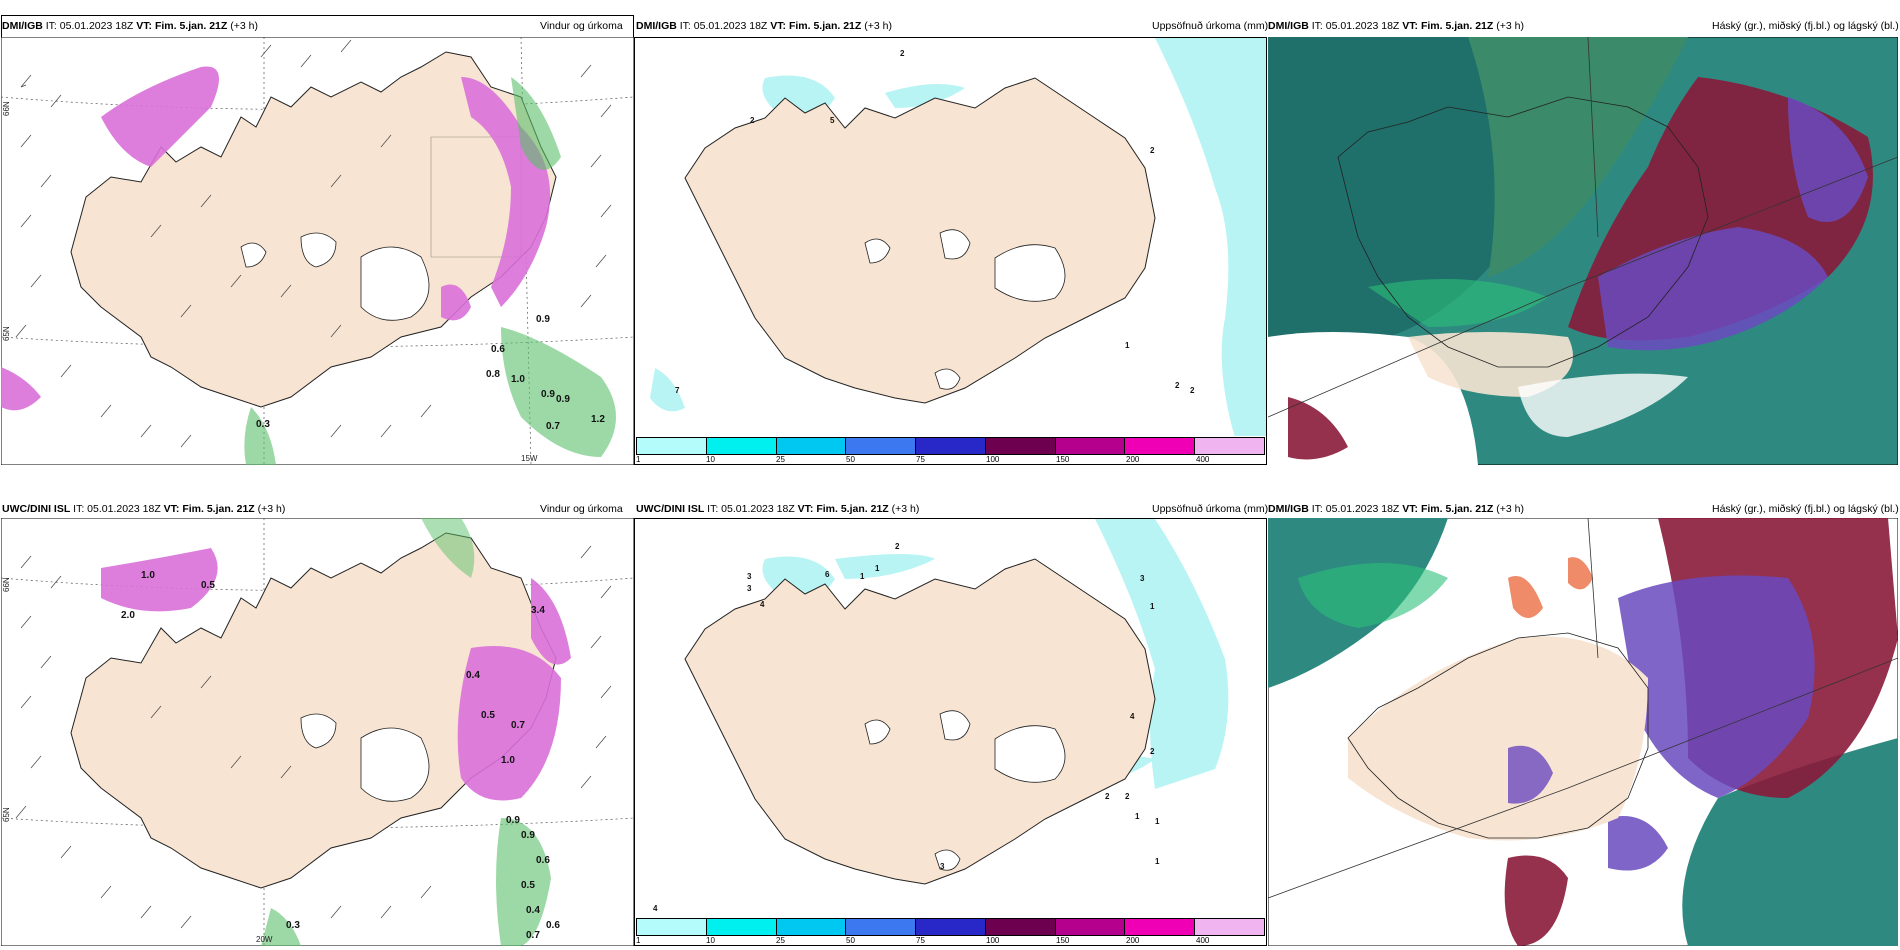 This screenshot has height=950, width=1900. I want to click on latitude-label: 65N, so click(6, 814).